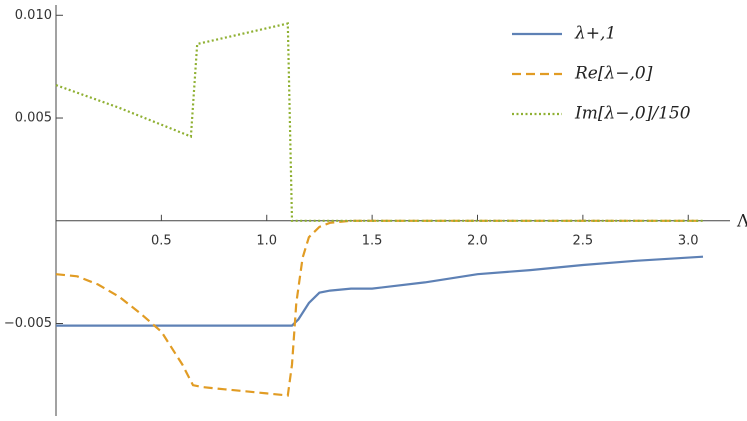  Describe the element at coordinates (372, 240) in the screenshot. I see `x-tick-label: 1.5` at that location.